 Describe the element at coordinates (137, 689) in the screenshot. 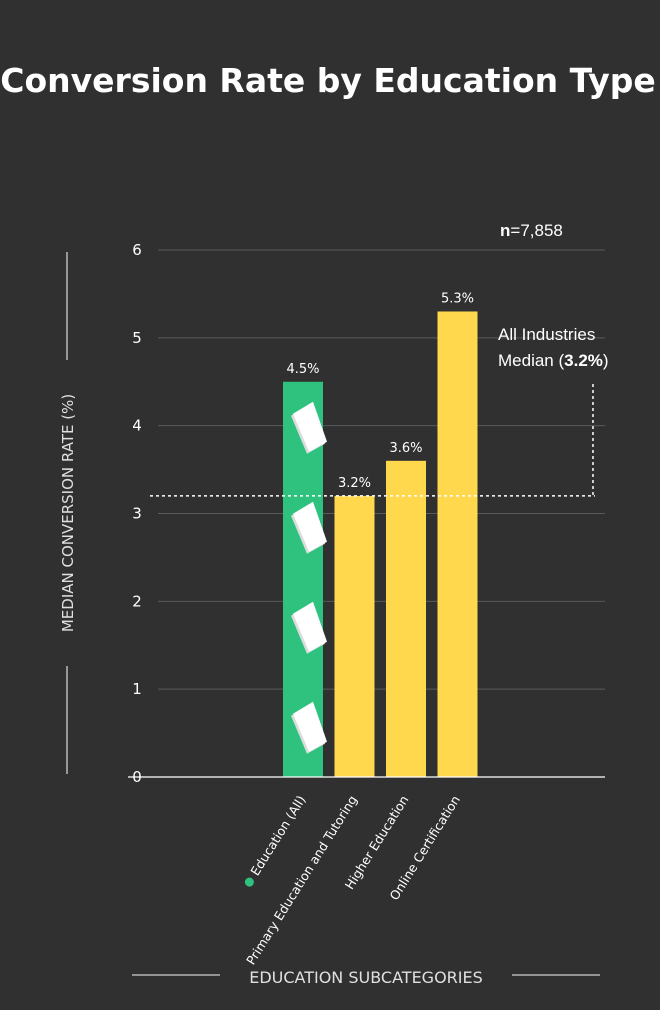

I see `y-tick-label: 1` at that location.